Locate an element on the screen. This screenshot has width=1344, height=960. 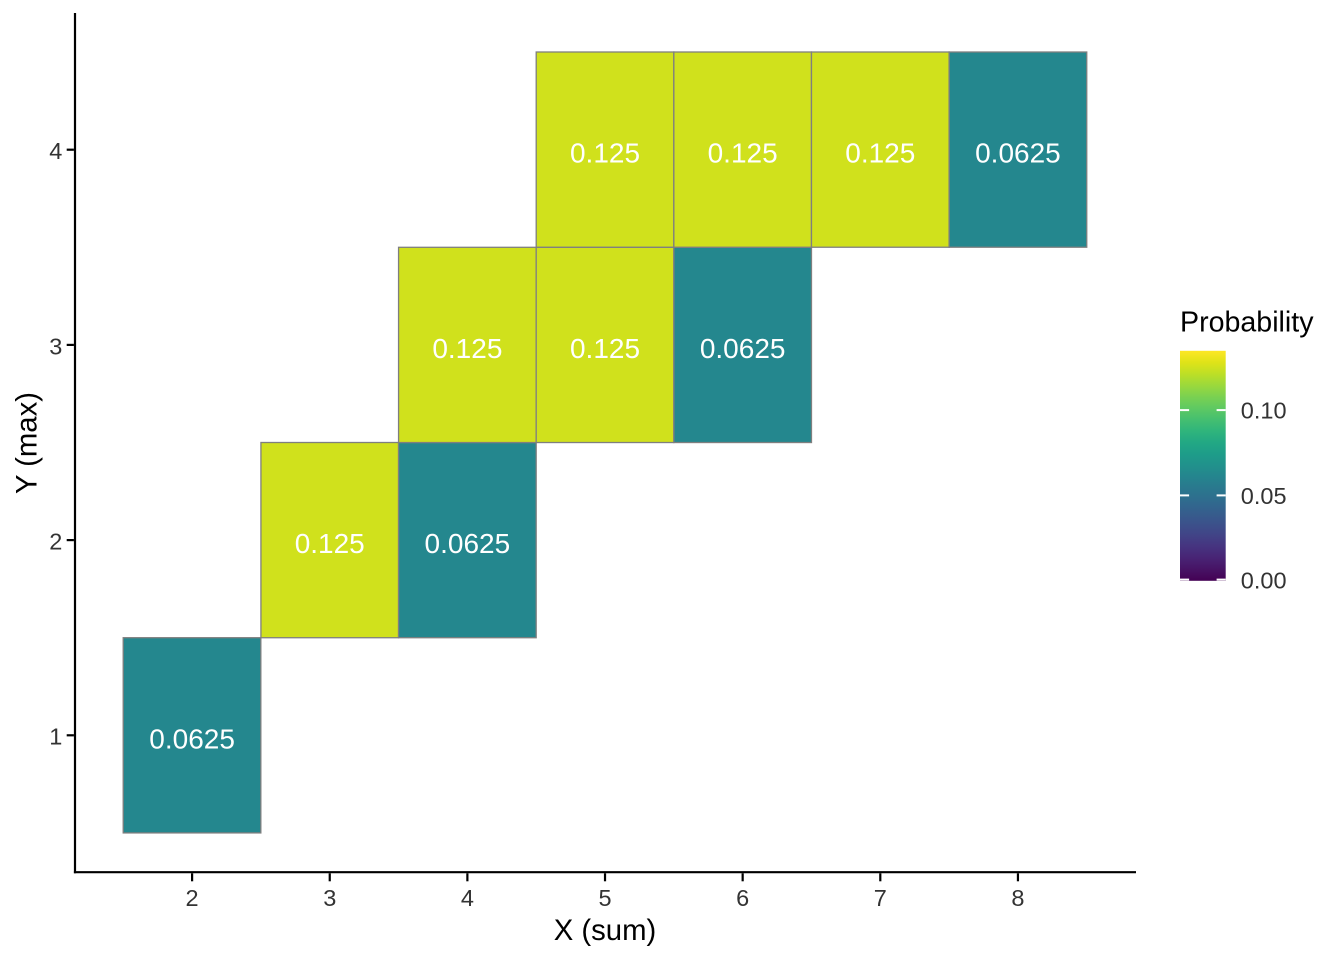
svg-text: Probability is located at coordinates (1247, 323).